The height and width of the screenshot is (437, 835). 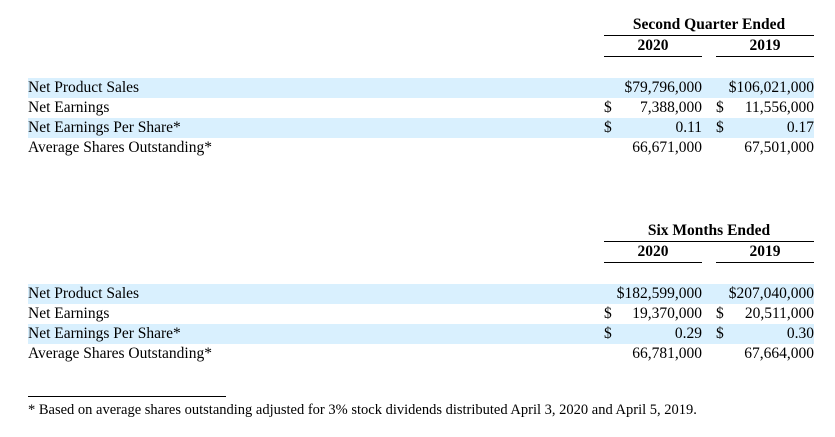 I want to click on value-2020: 0.11, so click(x=688, y=127).